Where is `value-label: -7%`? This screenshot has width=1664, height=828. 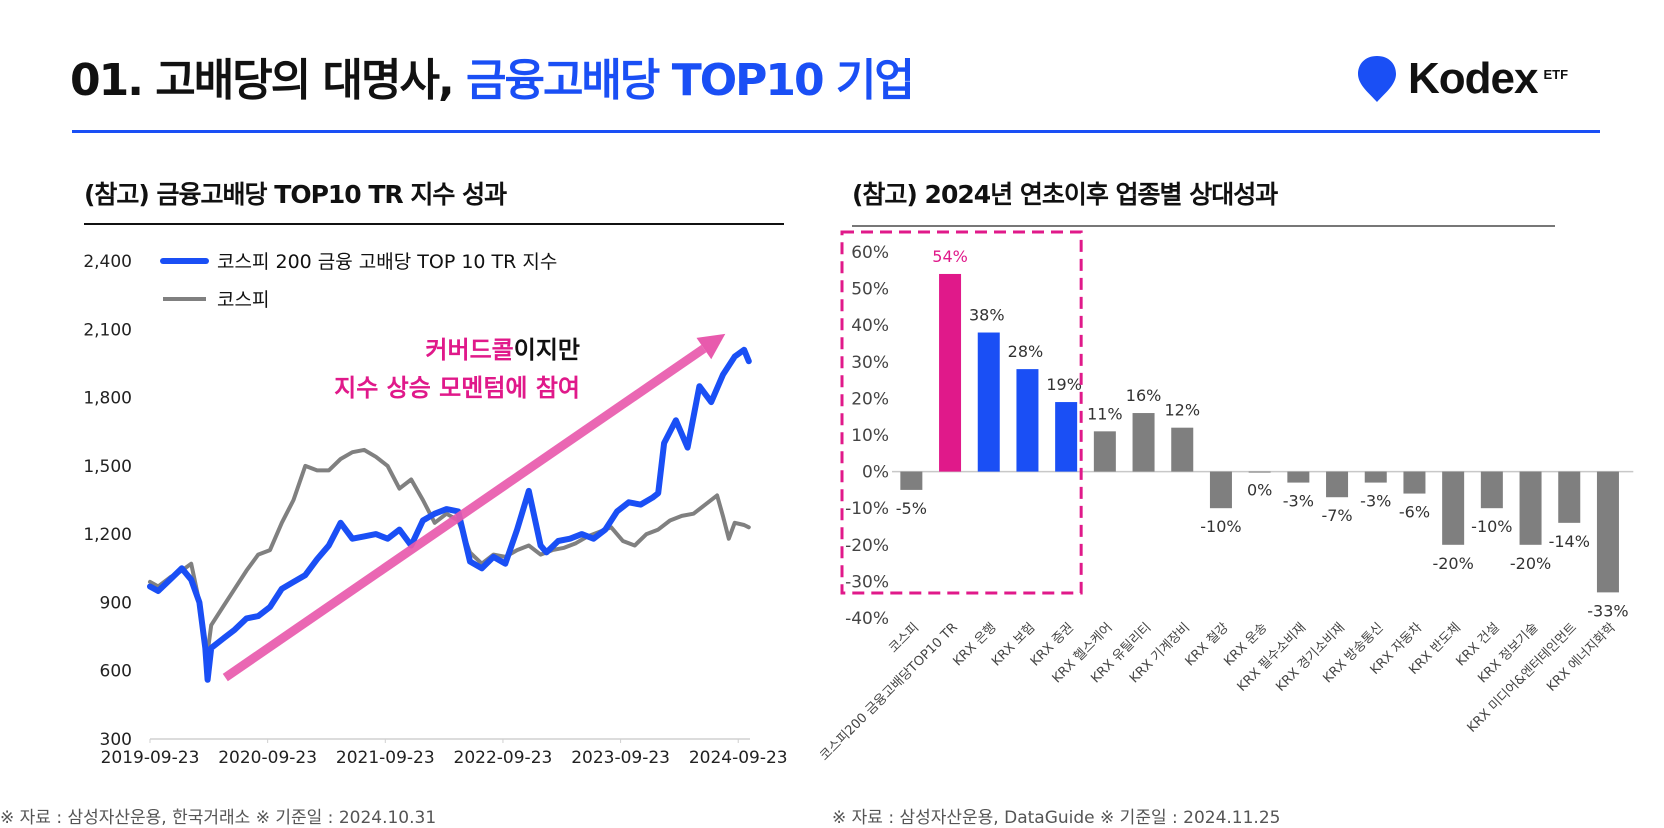
value-label: -7% is located at coordinates (1336, 515).